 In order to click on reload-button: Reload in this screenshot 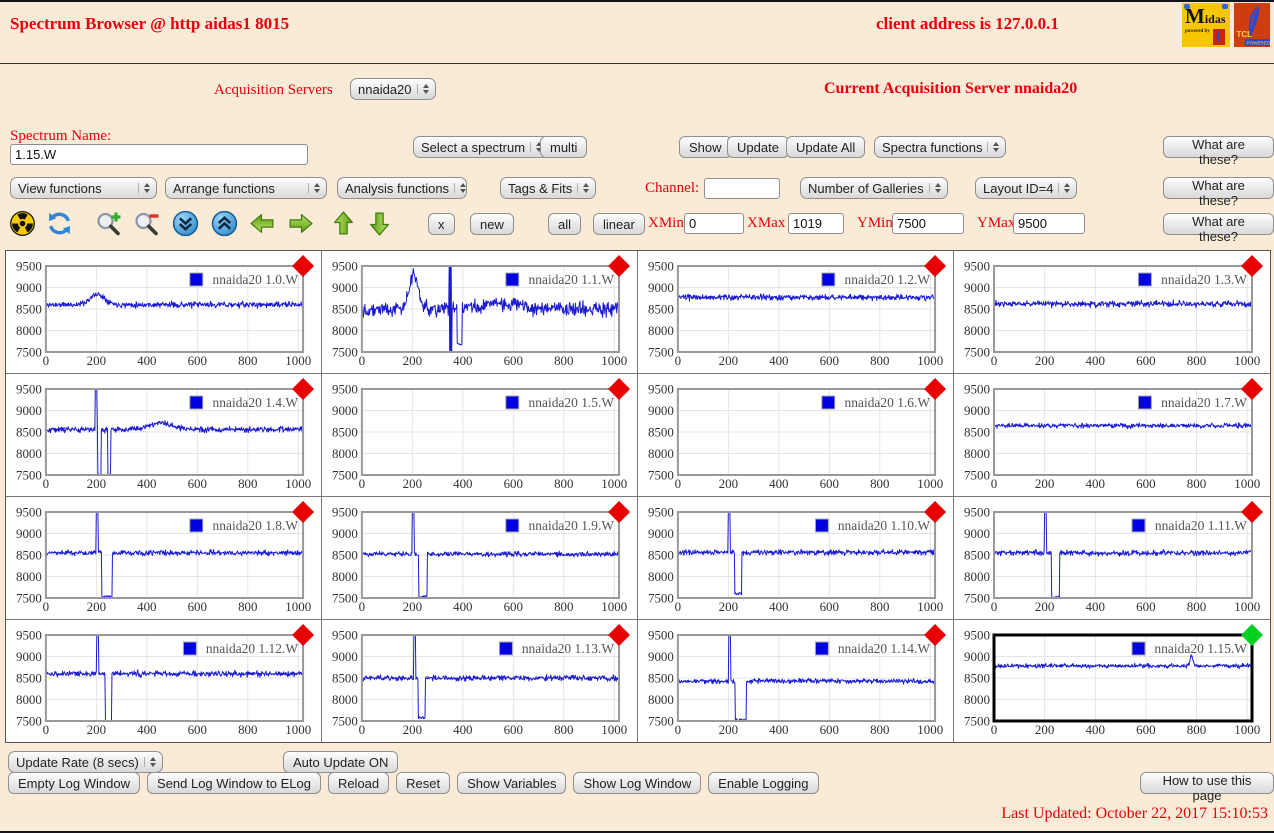, I will do `click(358, 783)`.